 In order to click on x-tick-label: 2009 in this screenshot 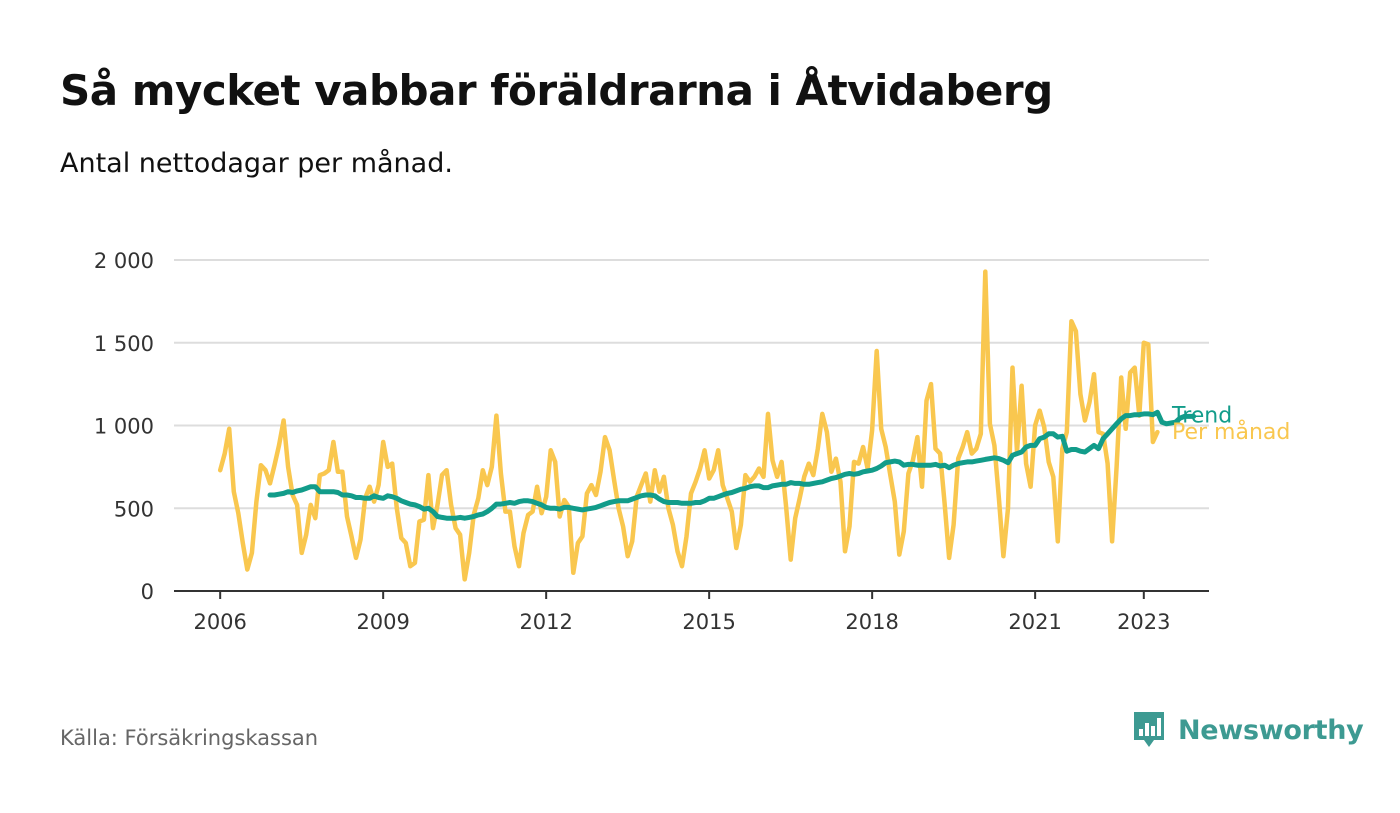, I will do `click(382, 622)`.